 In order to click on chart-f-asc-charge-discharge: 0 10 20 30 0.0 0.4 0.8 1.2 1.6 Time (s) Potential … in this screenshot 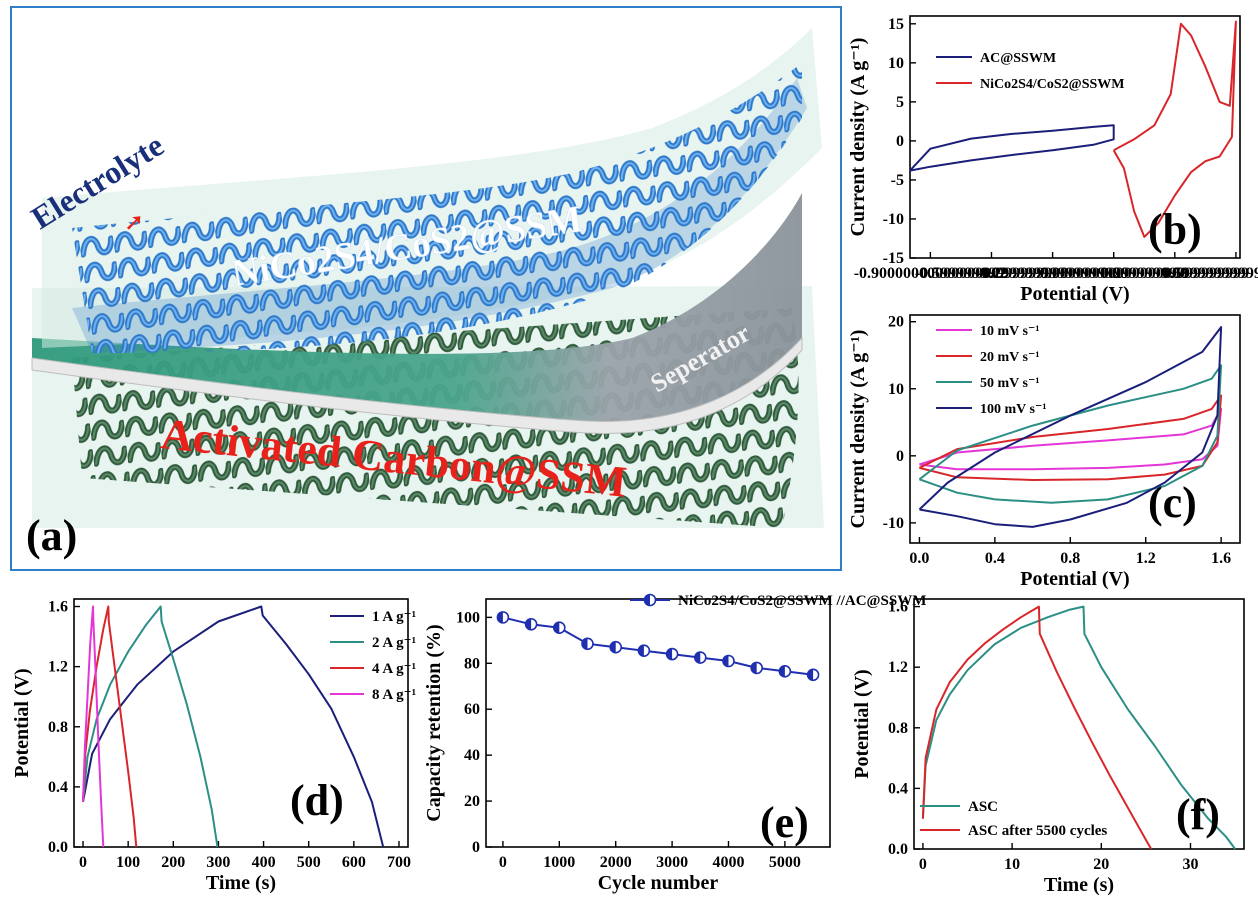, I will do `click(1048, 747)`.